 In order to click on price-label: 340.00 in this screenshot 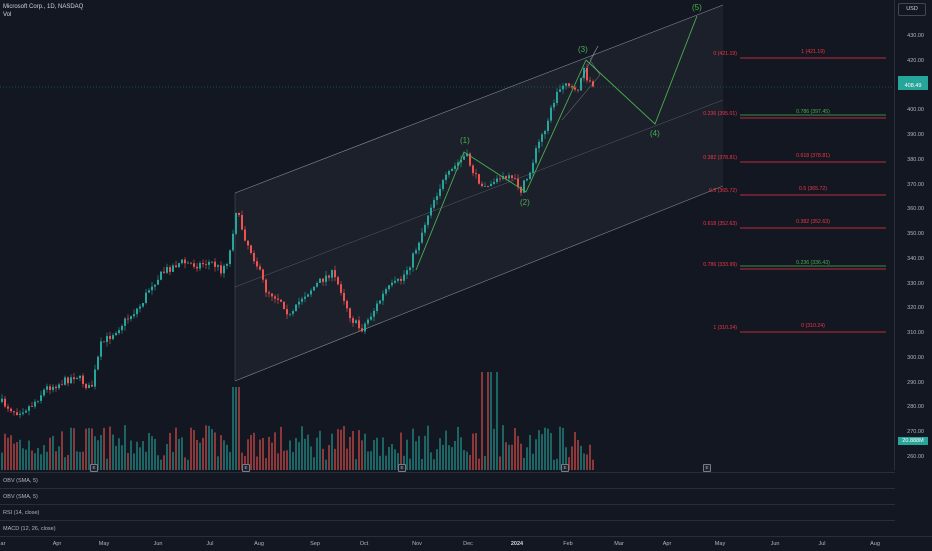, I will do `click(915, 258)`.